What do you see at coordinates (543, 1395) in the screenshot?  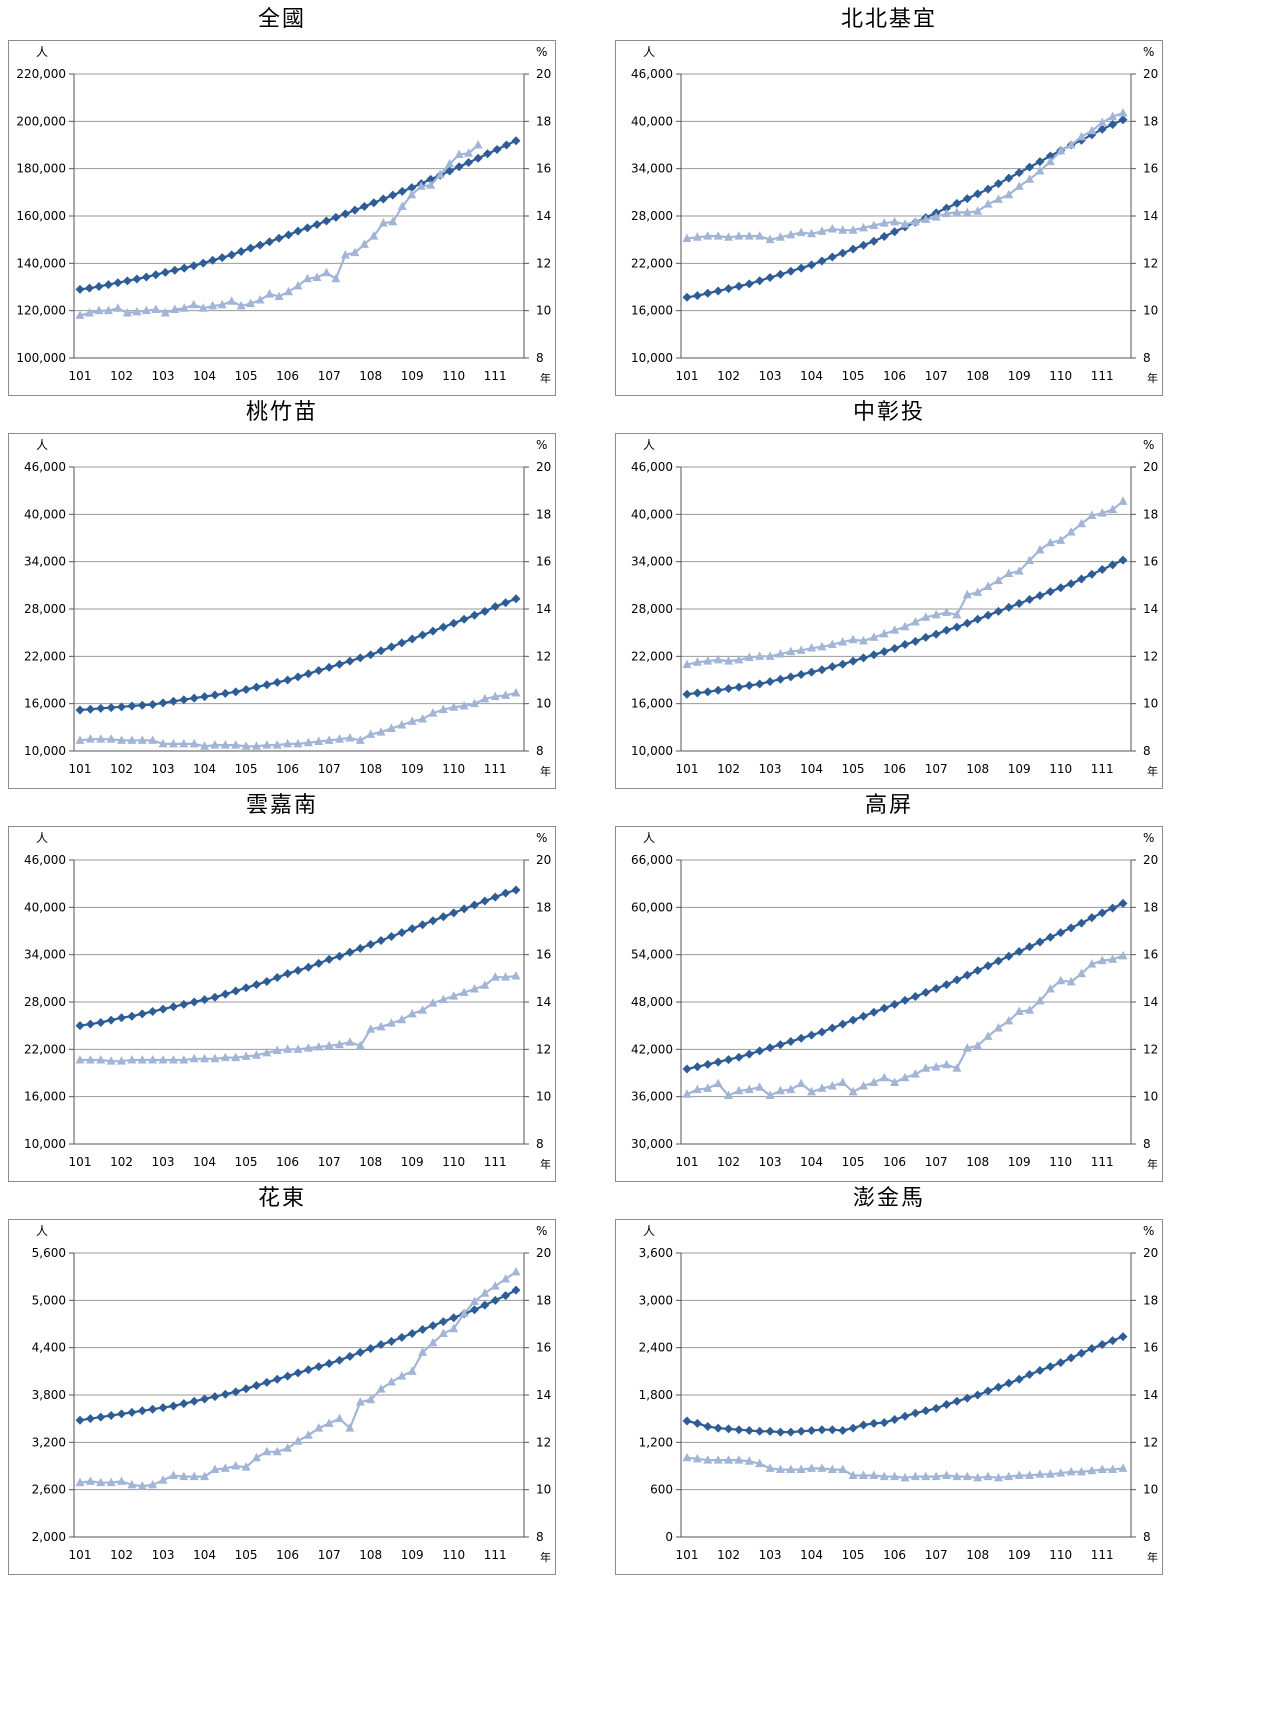 I see `y2-tick-label: 14` at bounding box center [543, 1395].